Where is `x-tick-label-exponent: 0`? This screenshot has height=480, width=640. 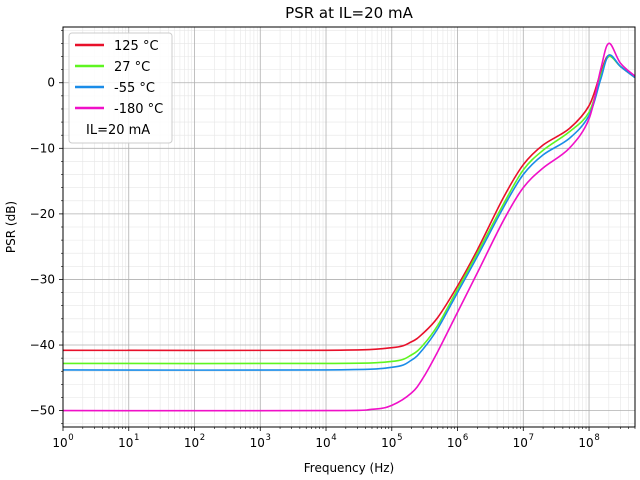 x-tick-label-exponent: 0 is located at coordinates (70, 438).